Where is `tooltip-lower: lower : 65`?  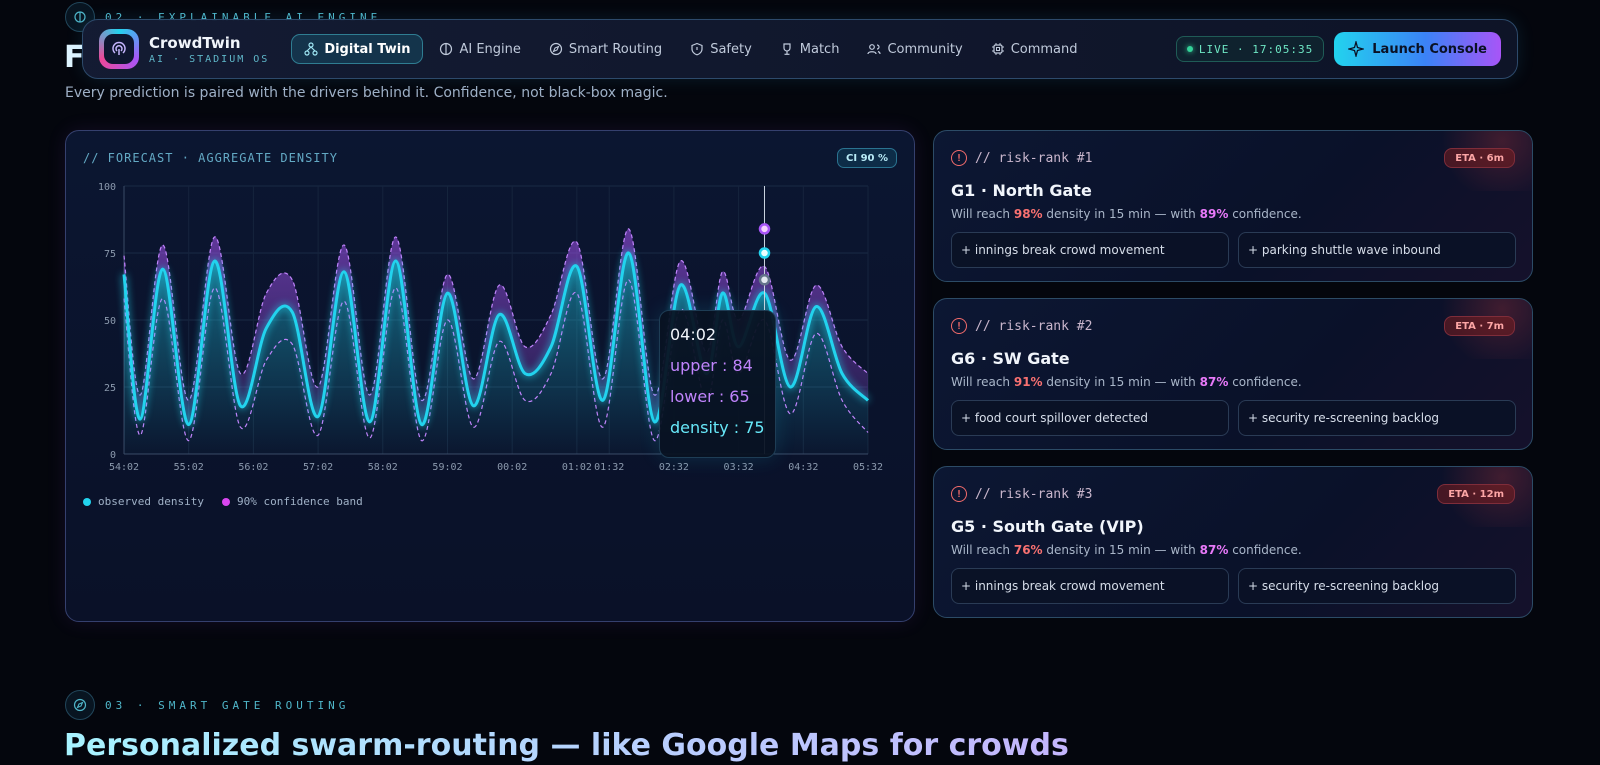
tooltip-lower: lower : 65 is located at coordinates (710, 396).